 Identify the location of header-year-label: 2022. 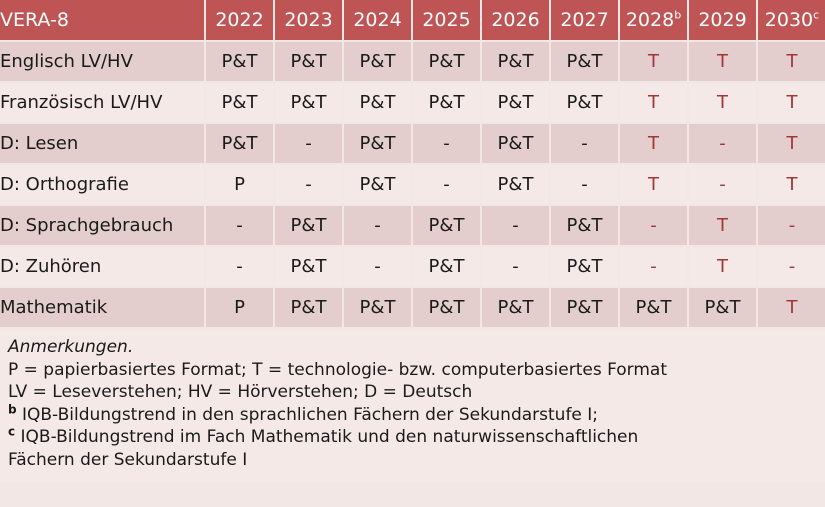
(239, 19).